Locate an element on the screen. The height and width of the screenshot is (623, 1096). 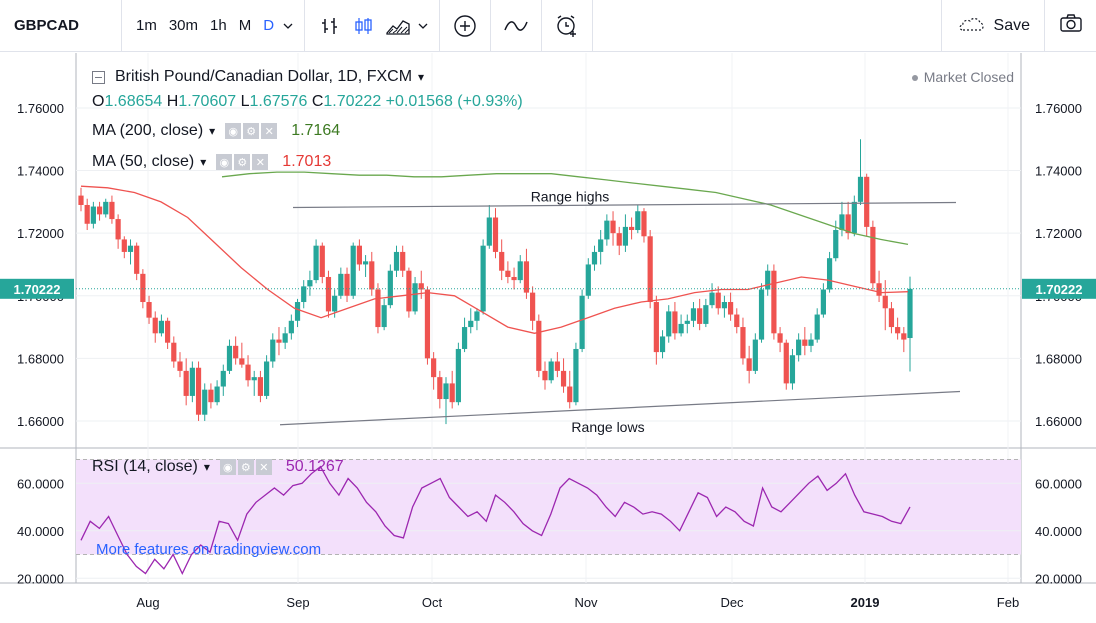
interval-d-button: D is located at coordinates (269, 25).